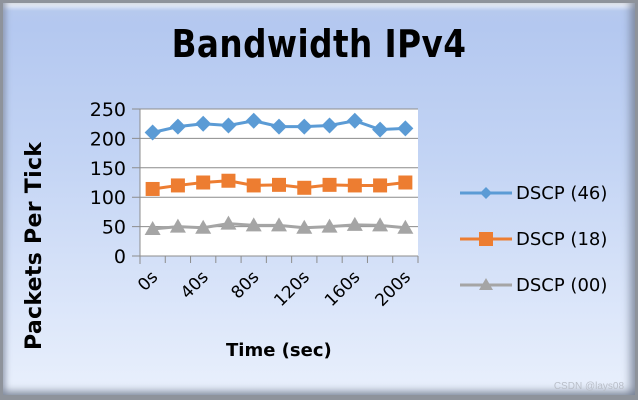 This screenshot has width=638, height=400. I want to click on diamond-legend-icon, so click(486, 193).